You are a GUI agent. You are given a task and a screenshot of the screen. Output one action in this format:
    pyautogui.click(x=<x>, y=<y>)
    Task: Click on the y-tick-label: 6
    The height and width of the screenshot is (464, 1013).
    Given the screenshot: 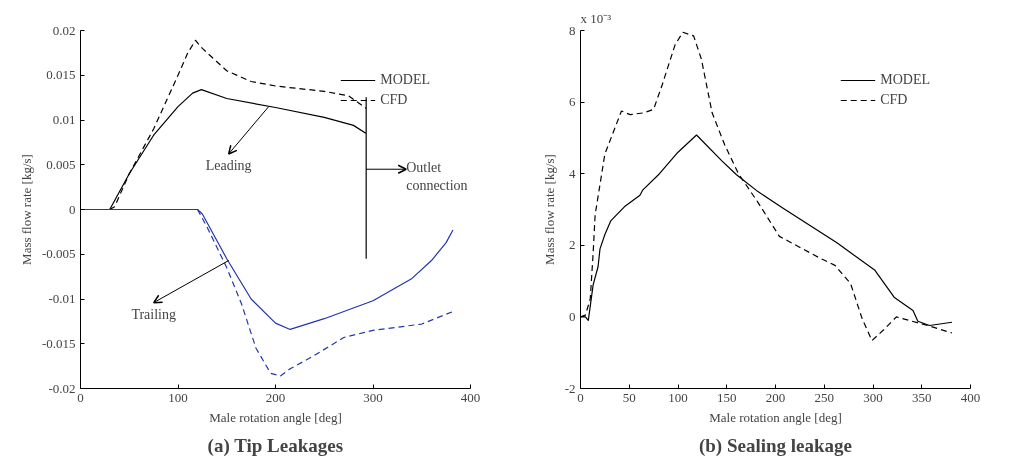 What is the action you would take?
    pyautogui.click(x=572, y=102)
    